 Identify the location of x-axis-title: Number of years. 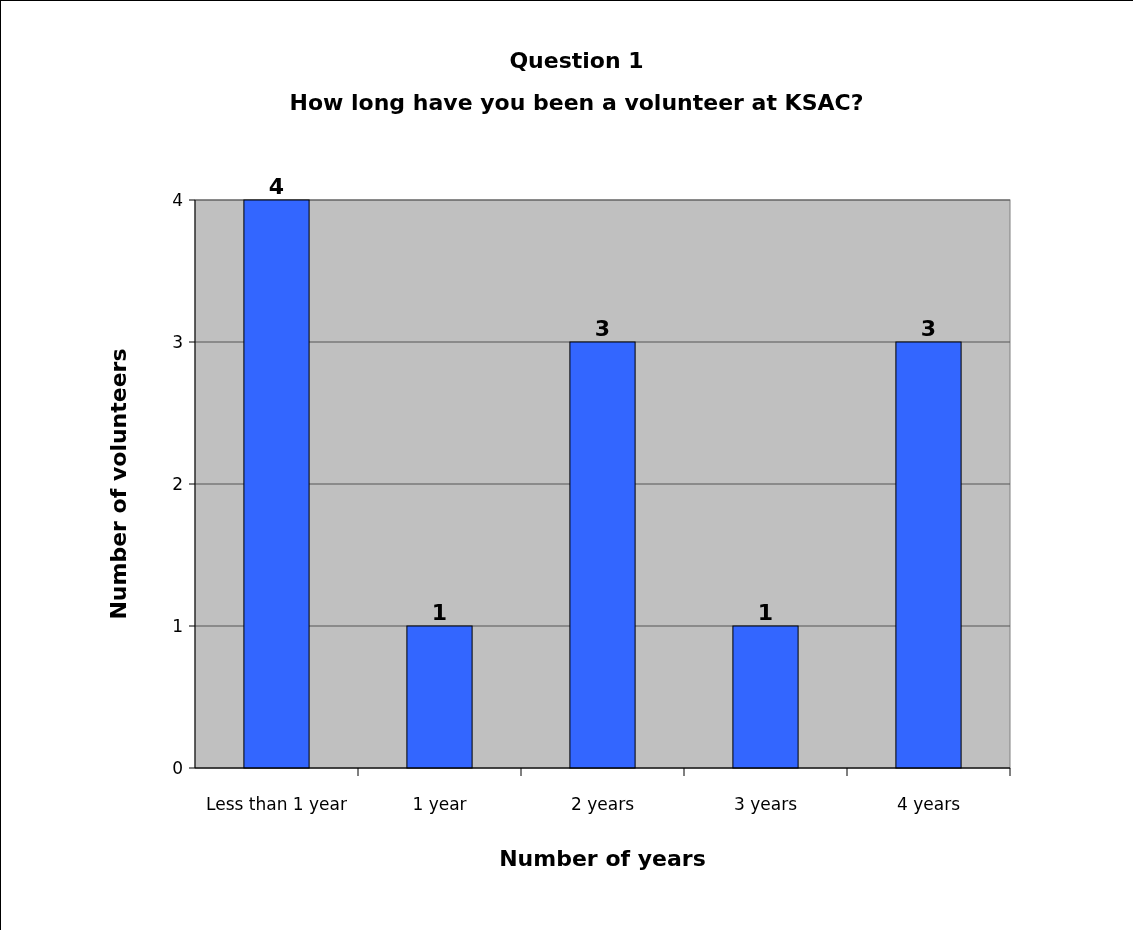
(602, 858).